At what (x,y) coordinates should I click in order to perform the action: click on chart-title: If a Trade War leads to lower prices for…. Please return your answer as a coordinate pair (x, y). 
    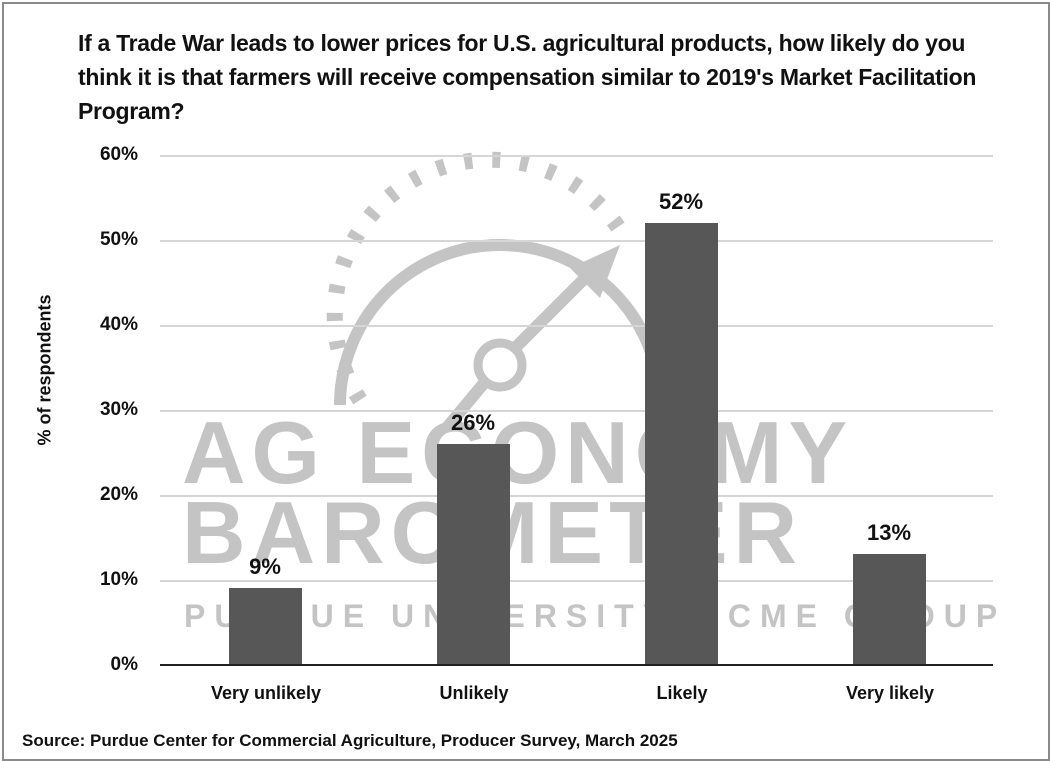
    Looking at the image, I should click on (527, 77).